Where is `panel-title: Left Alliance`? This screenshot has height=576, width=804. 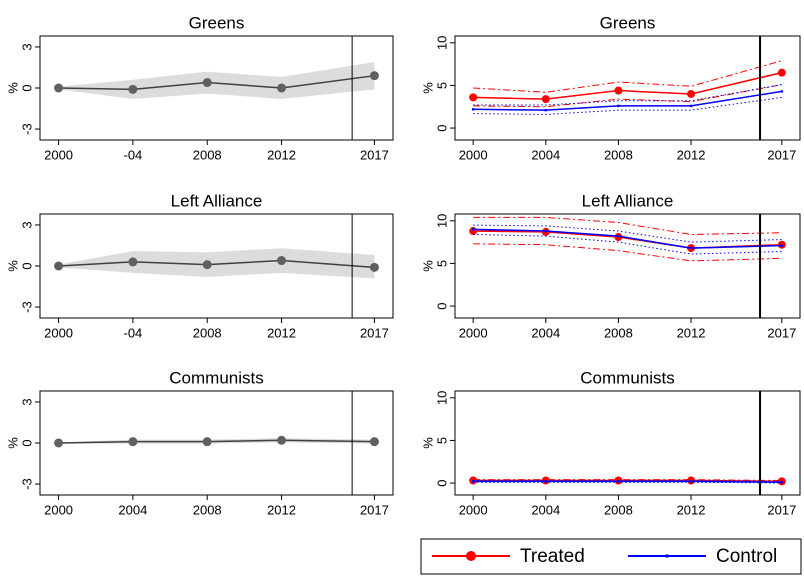 panel-title: Left Alliance is located at coordinates (628, 200).